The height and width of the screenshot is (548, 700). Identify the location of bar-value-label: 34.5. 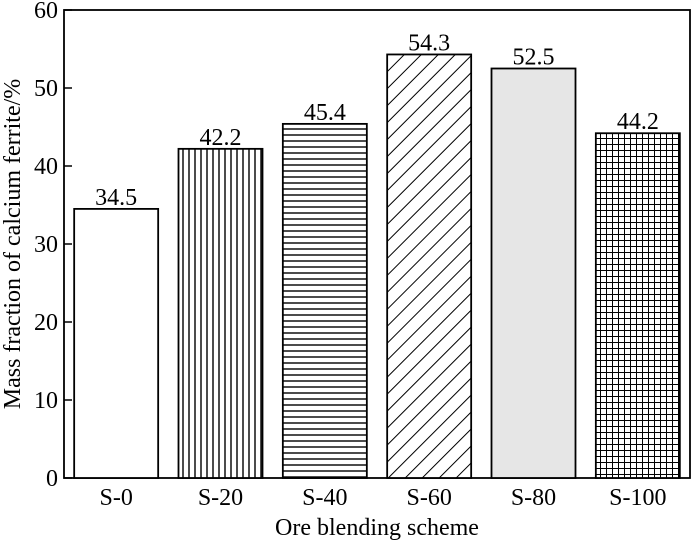
(116, 198).